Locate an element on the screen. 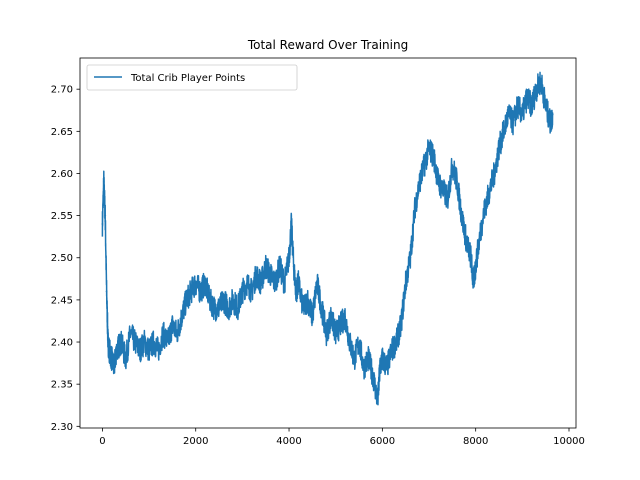  legend-box is located at coordinates (192, 77).